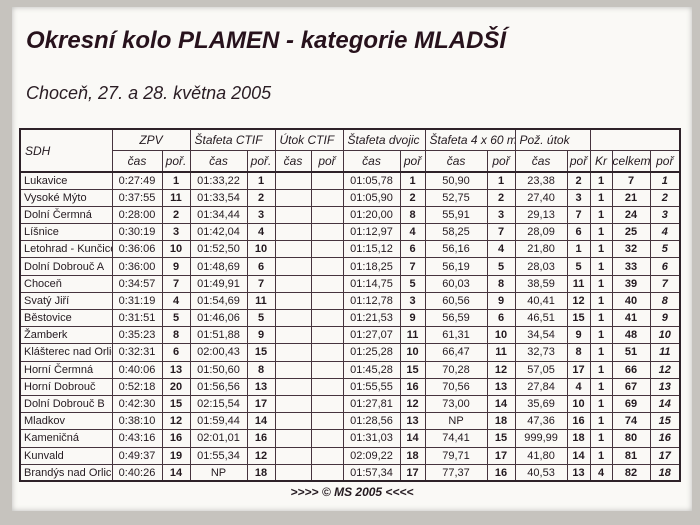 This screenshot has height=525, width=700. I want to click on cell-por-celkem: 1, so click(665, 180).